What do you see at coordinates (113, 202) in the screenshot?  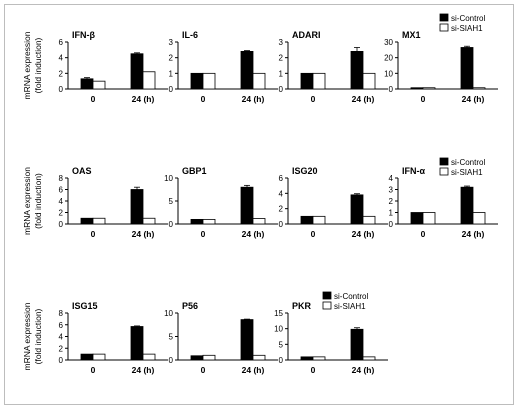 I see `chart-panel-4: 0 2 4 6 8 OAS 0 24 (h)` at bounding box center [113, 202].